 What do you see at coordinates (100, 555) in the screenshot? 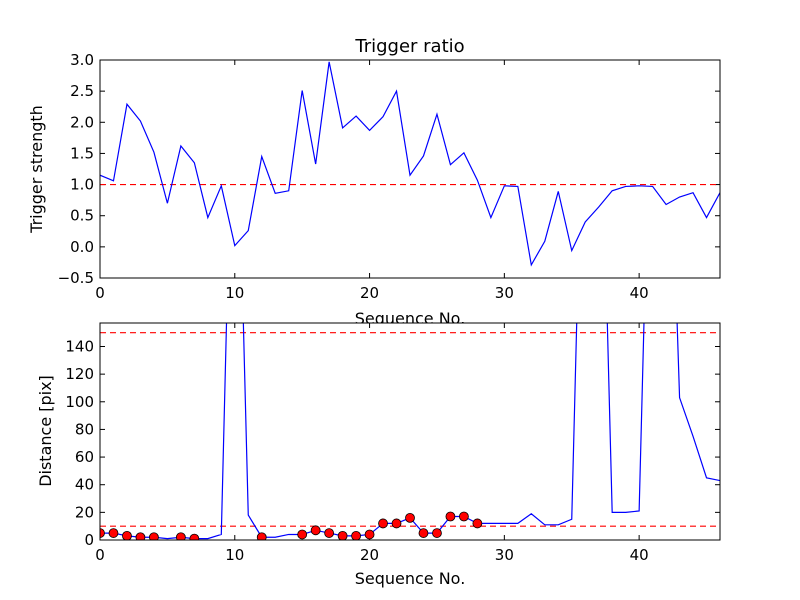
I see `bottom-x-tick-label: 0` at bounding box center [100, 555].